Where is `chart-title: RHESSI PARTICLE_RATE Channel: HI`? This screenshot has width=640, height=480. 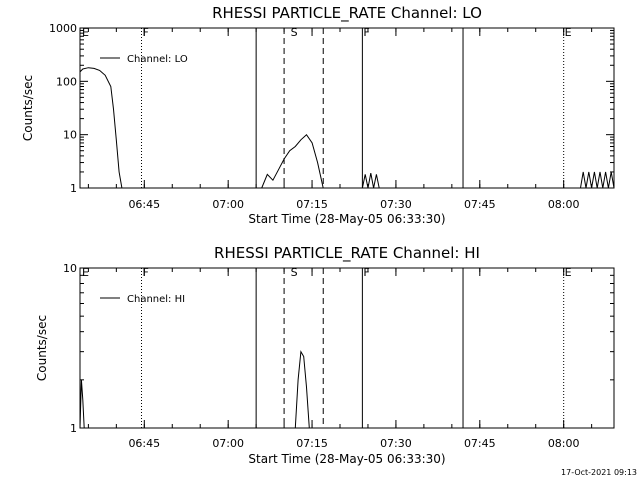 chart-title: RHESSI PARTICLE_RATE Channel: HI is located at coordinates (347, 253).